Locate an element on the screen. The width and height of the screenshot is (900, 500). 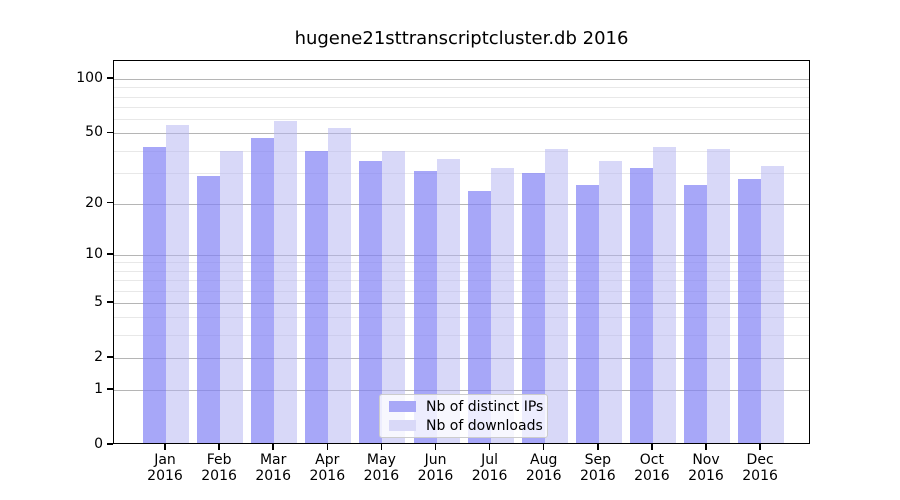
x-tick-month: Nov is located at coordinates (706, 460).